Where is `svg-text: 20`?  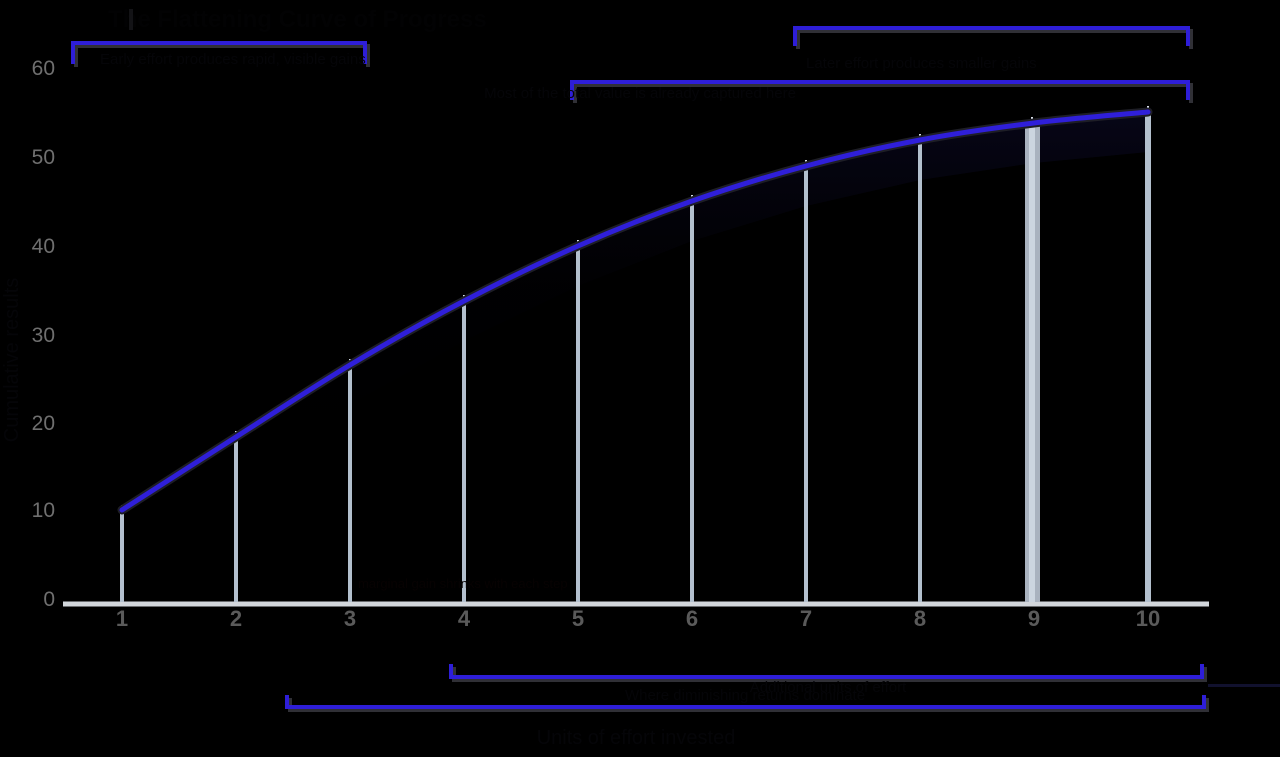 svg-text: 20 is located at coordinates (43, 423).